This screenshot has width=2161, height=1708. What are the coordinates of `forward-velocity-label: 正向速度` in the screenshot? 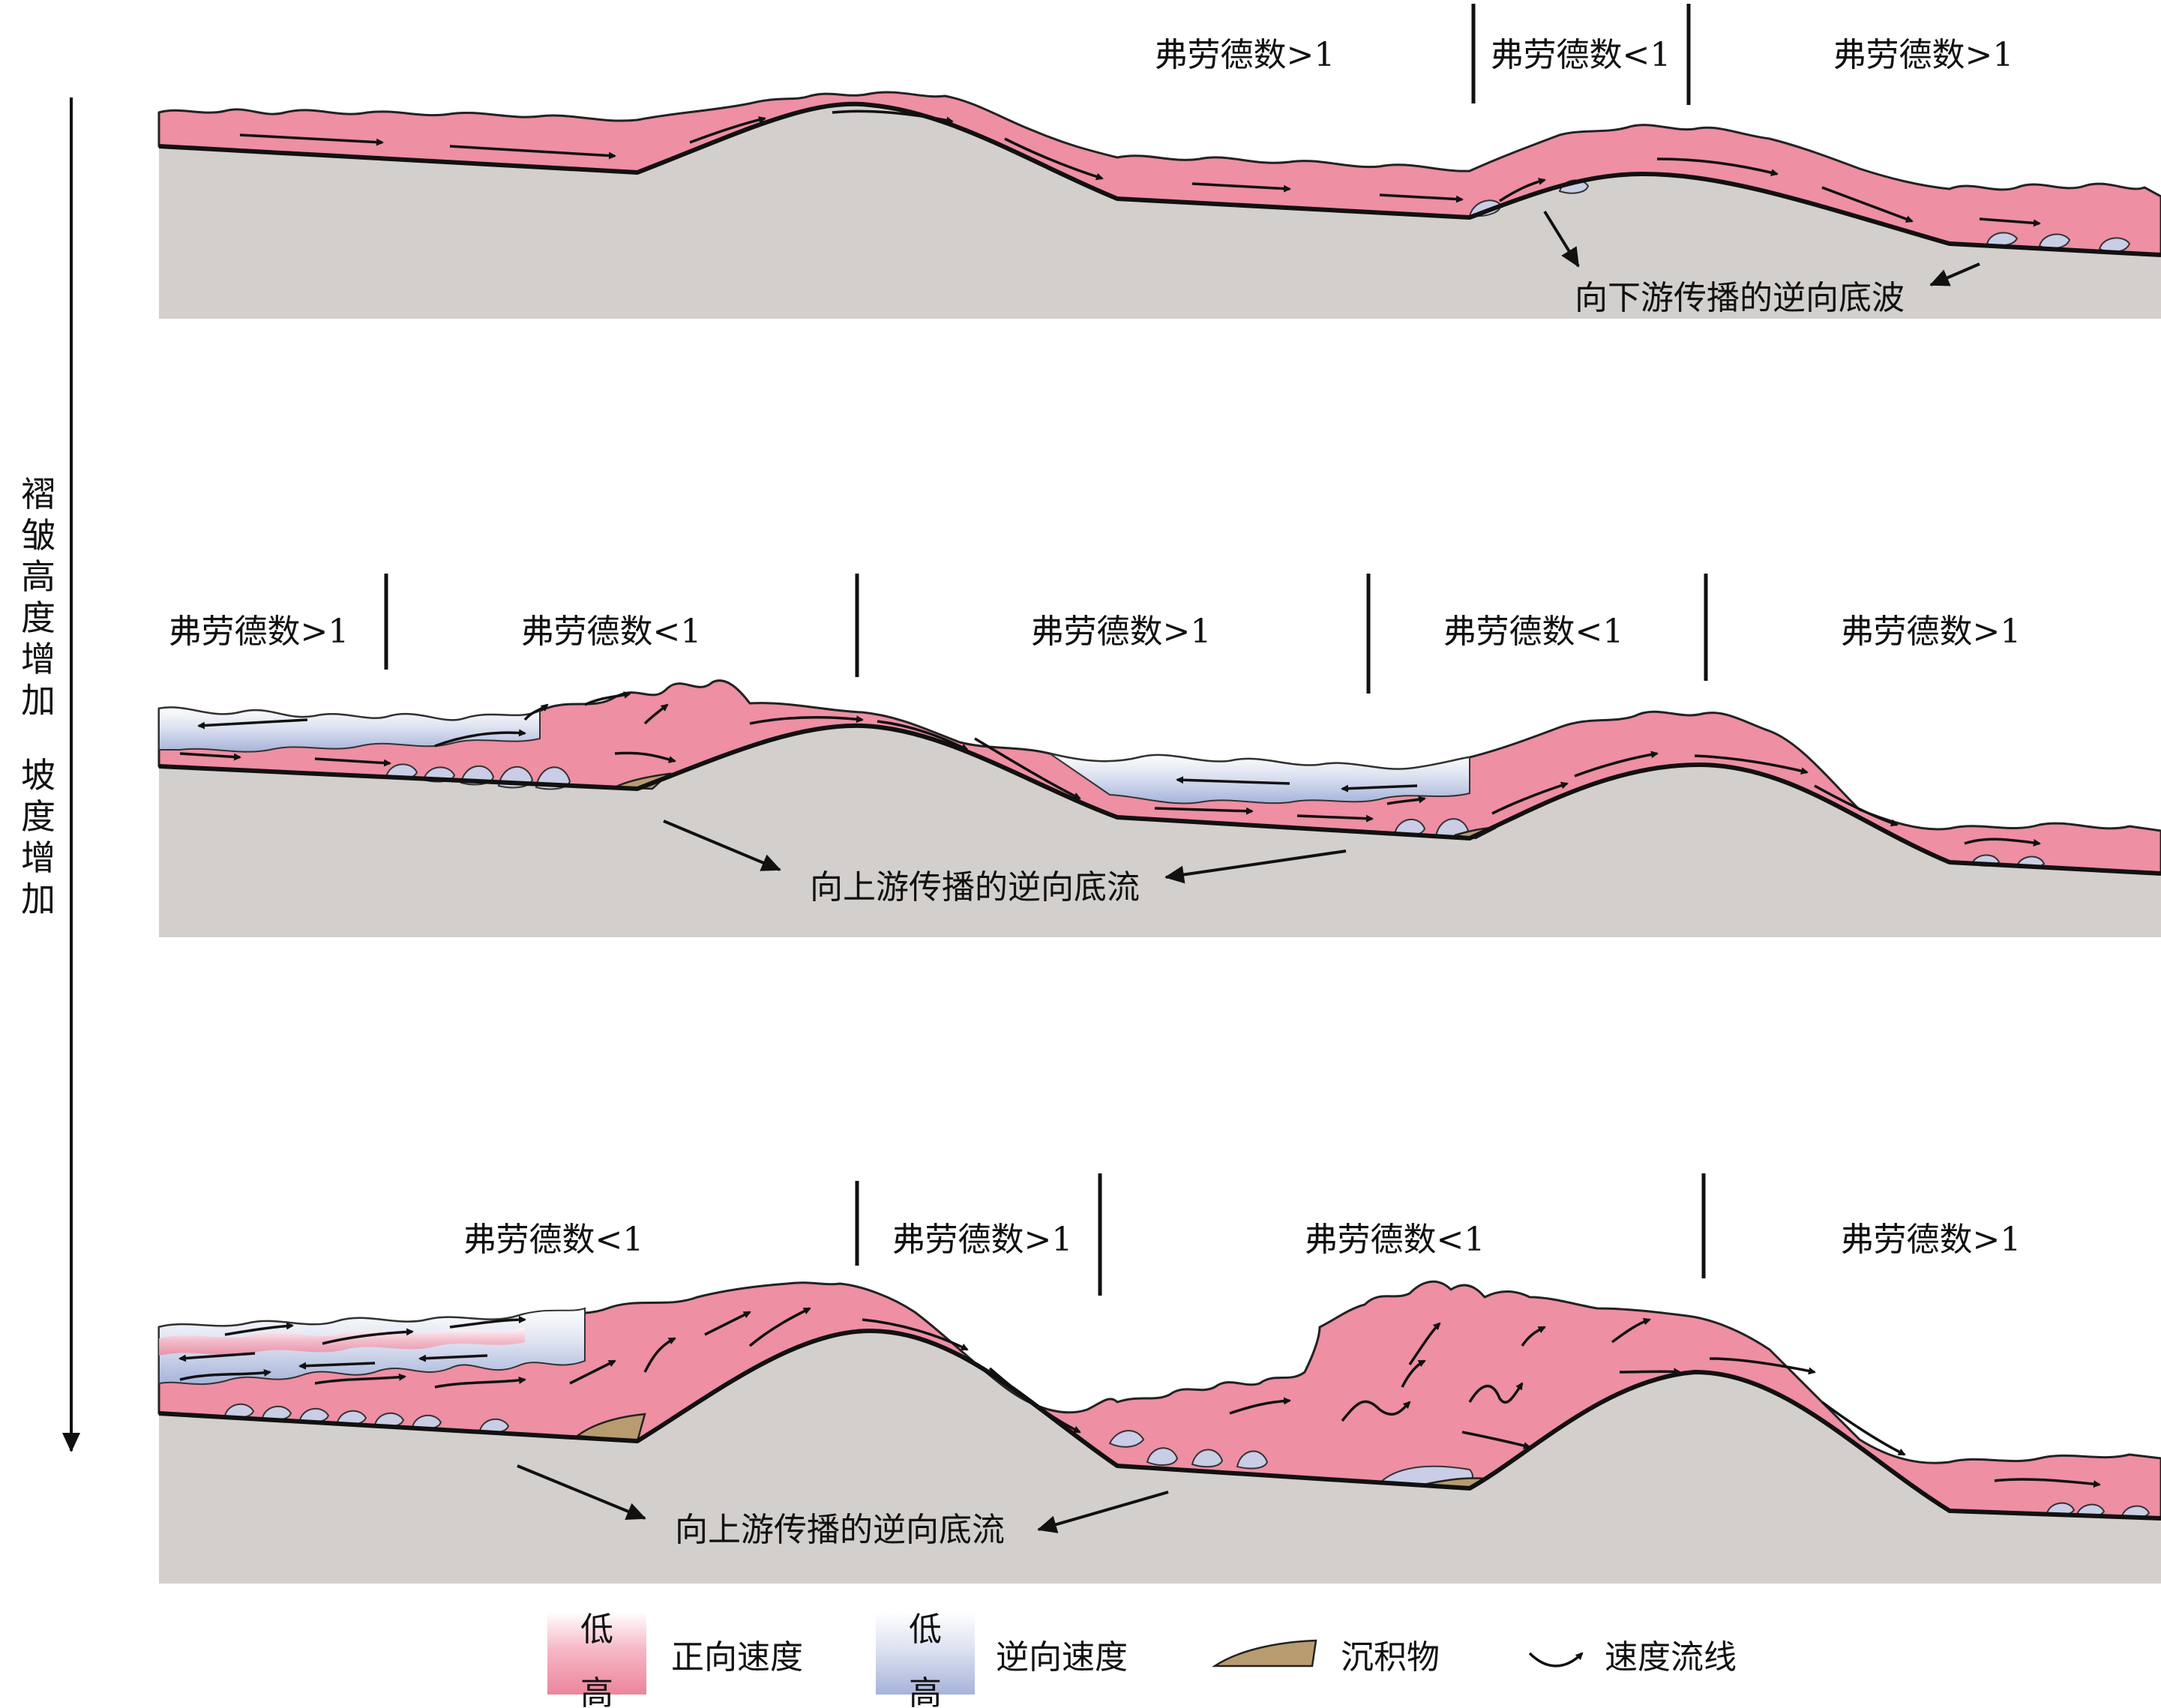 It's located at (737, 1657).